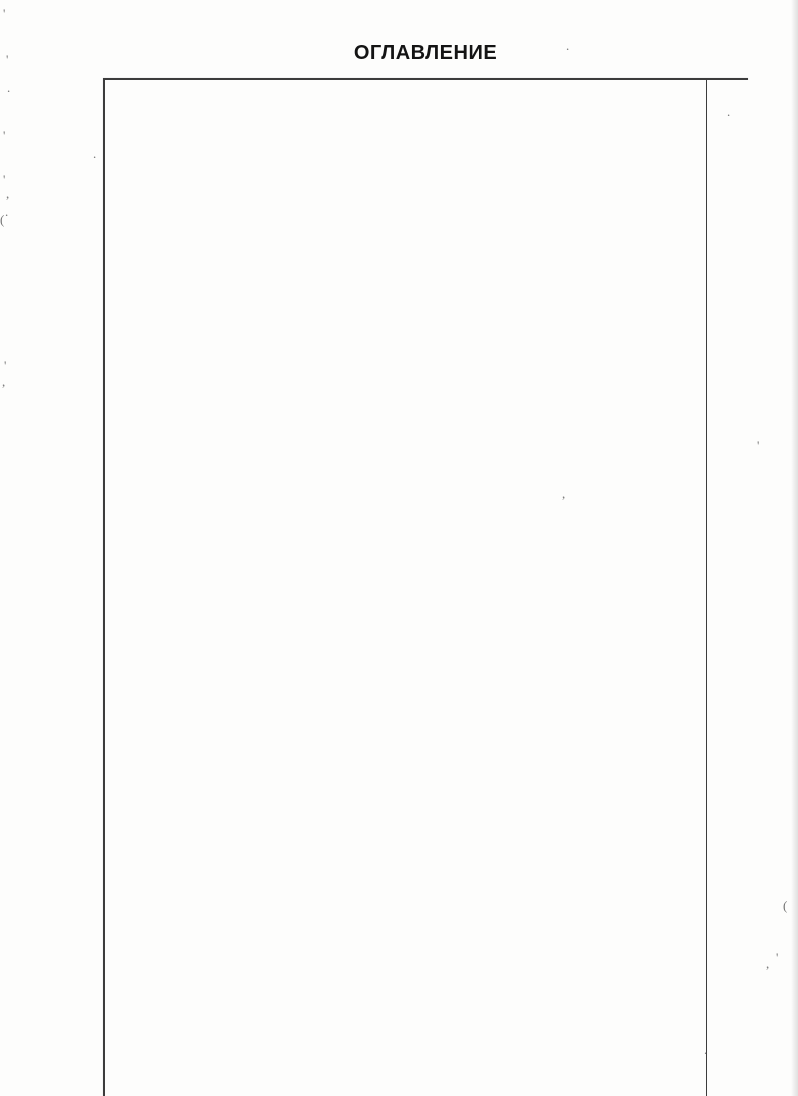  Describe the element at coordinates (2, 219) in the screenshot. I see `scan-artifact: (` at that location.